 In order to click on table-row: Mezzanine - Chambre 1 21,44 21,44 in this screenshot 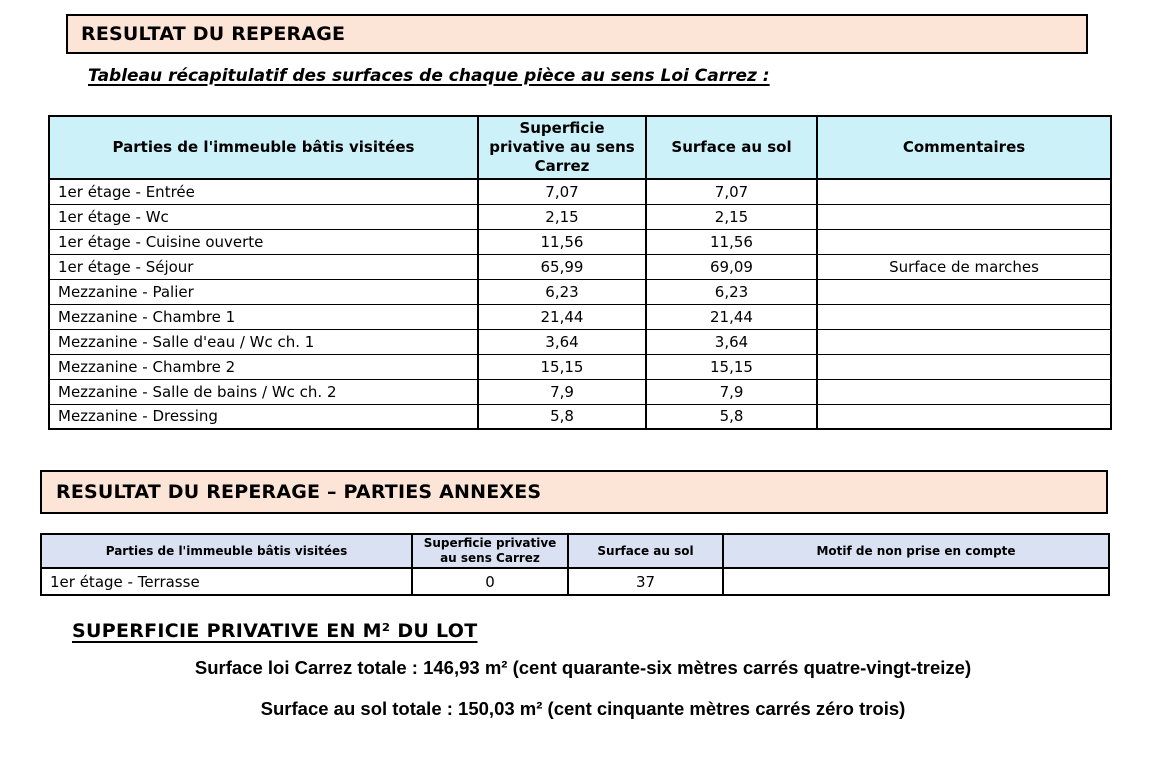, I will do `click(580, 316)`.